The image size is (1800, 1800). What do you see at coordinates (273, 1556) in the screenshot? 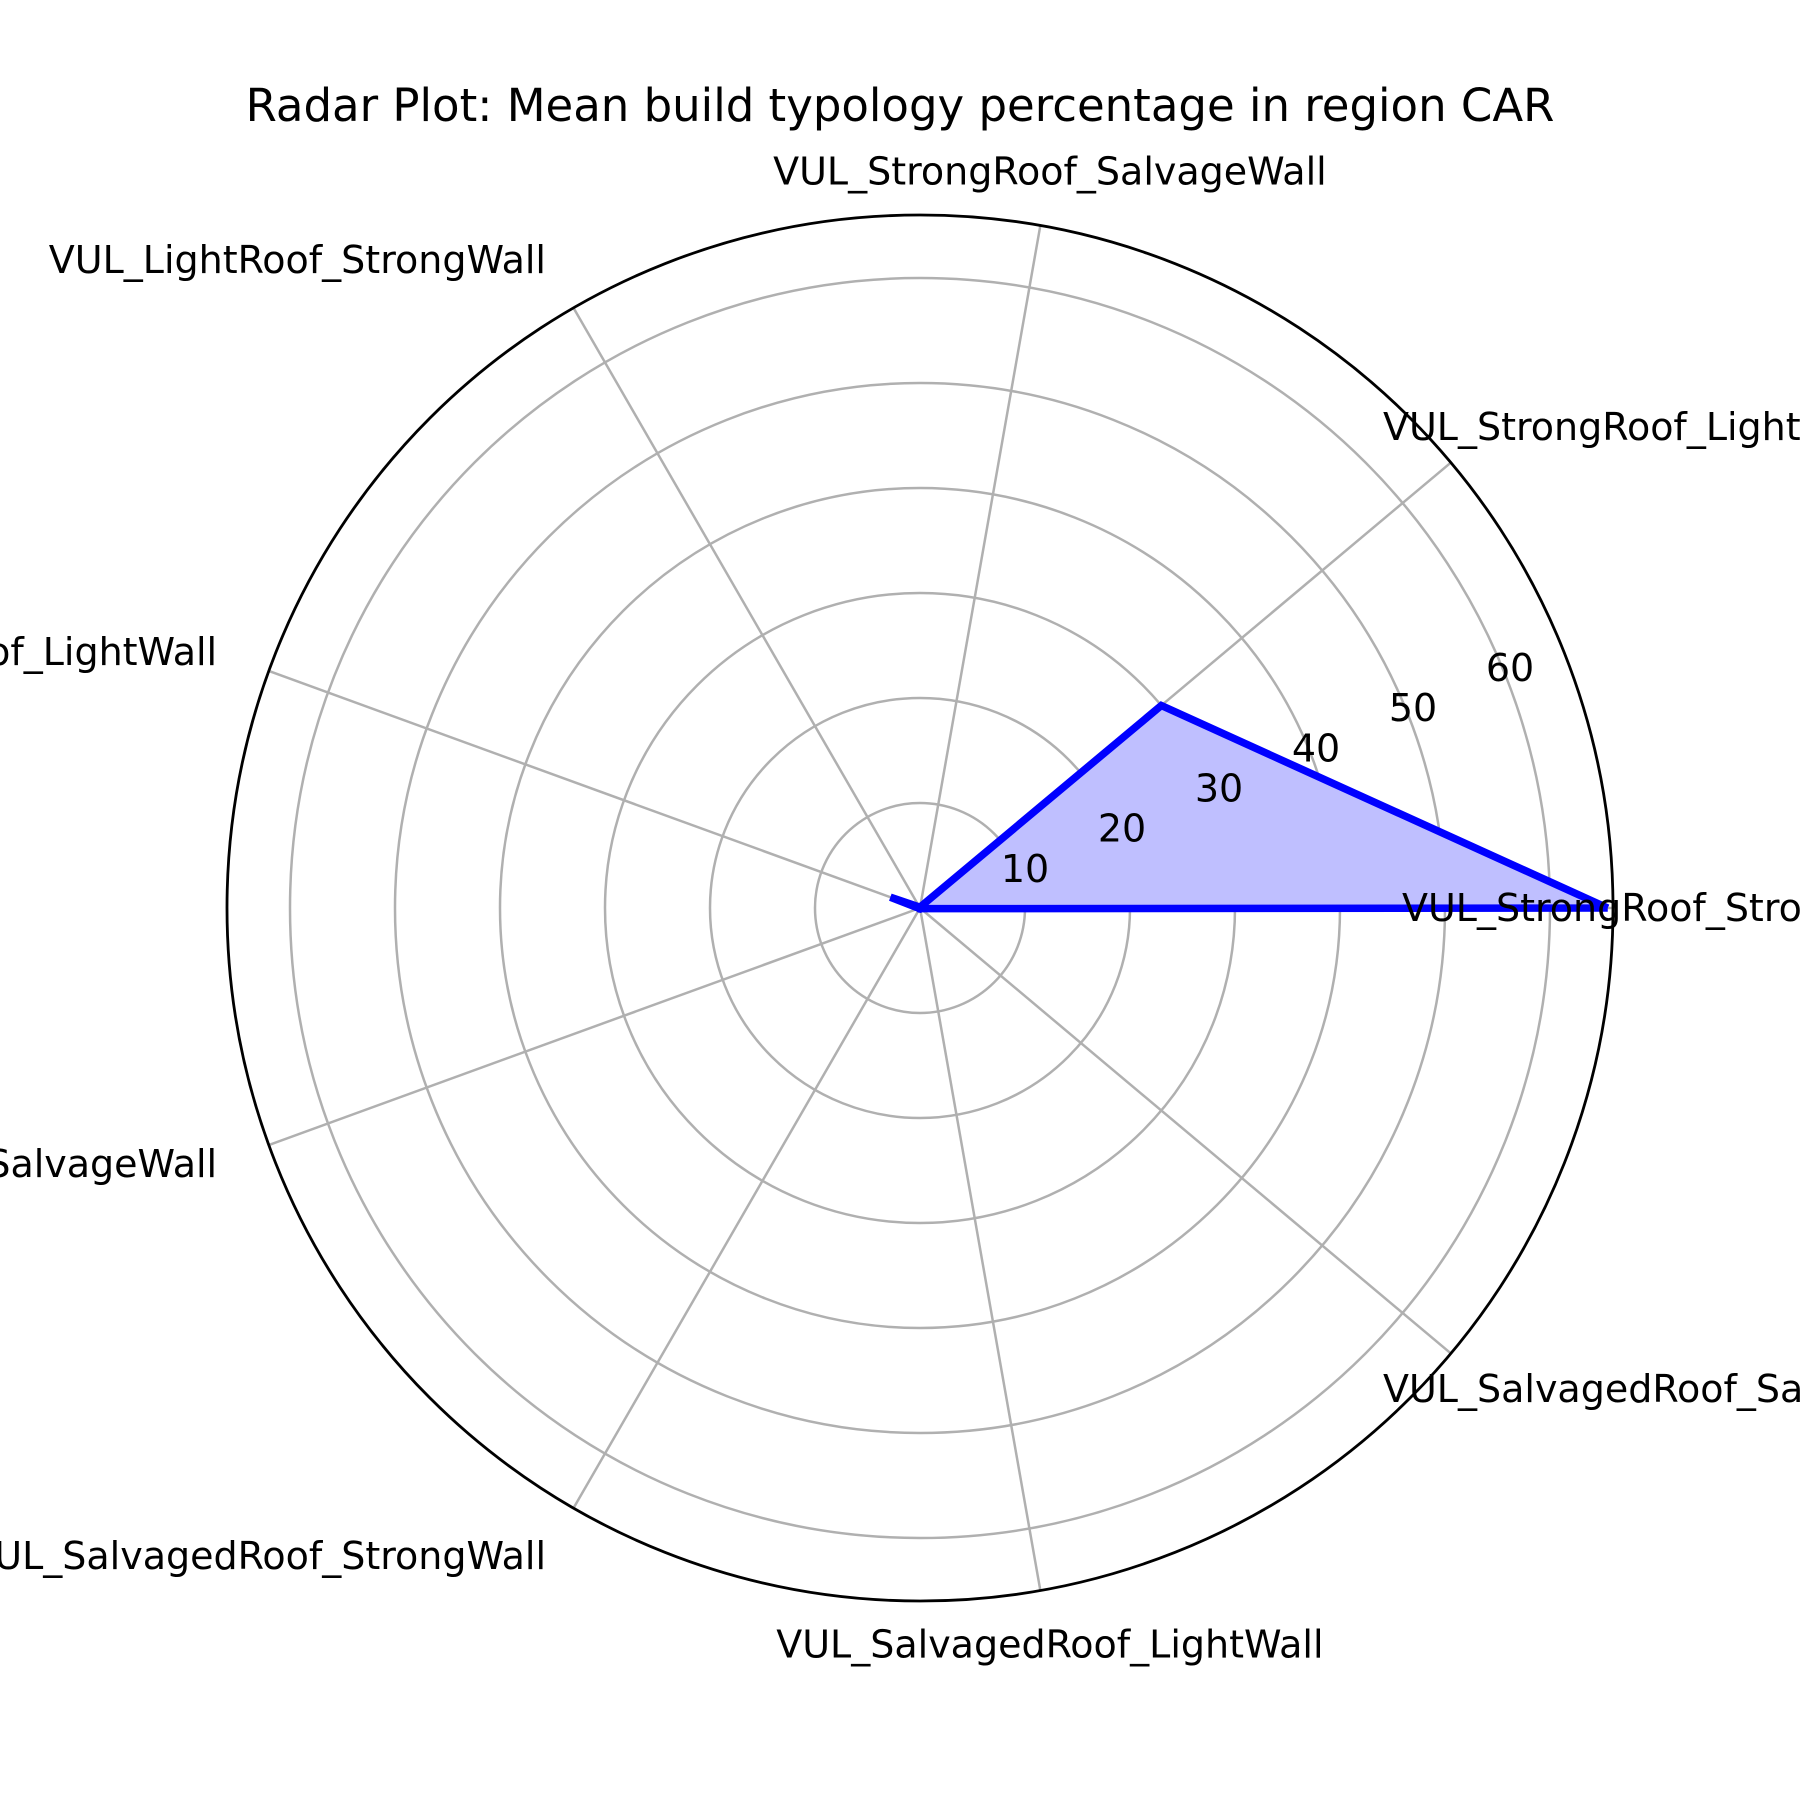
I see `category-label: VUL_SalvagedRoof_StrongWall` at bounding box center [273, 1556].